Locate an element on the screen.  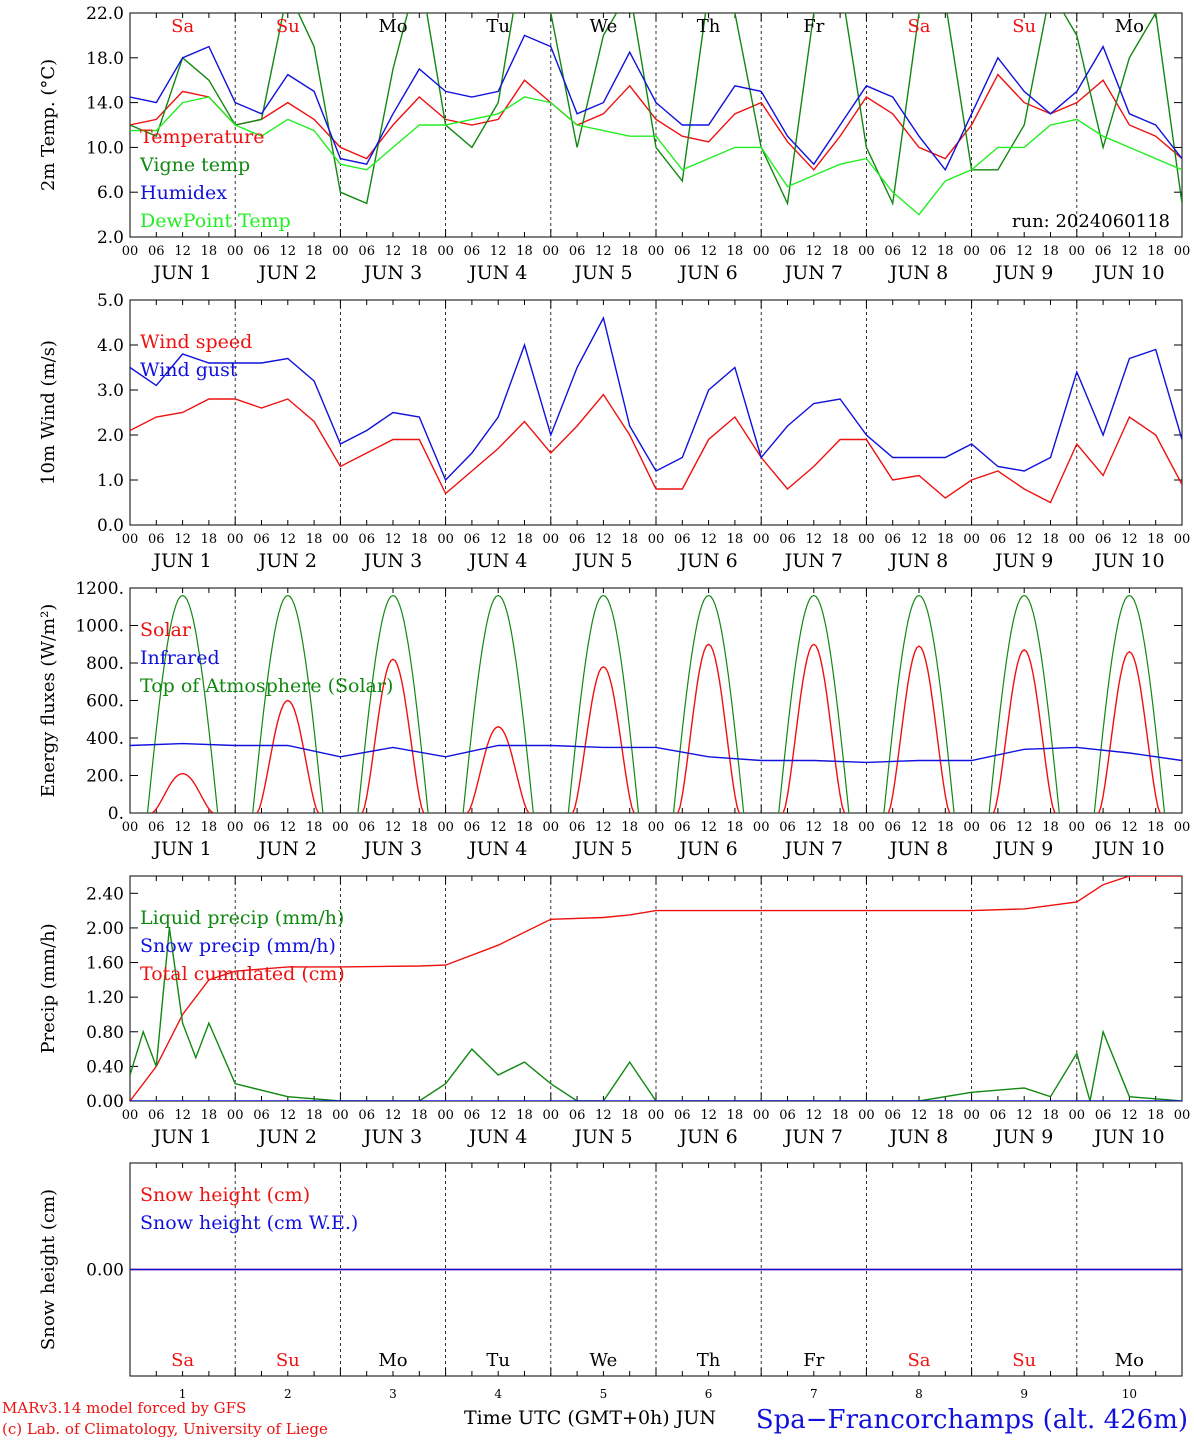
footer-model: MARv3.14 model forced by GFS is located at coordinates (124, 1408).